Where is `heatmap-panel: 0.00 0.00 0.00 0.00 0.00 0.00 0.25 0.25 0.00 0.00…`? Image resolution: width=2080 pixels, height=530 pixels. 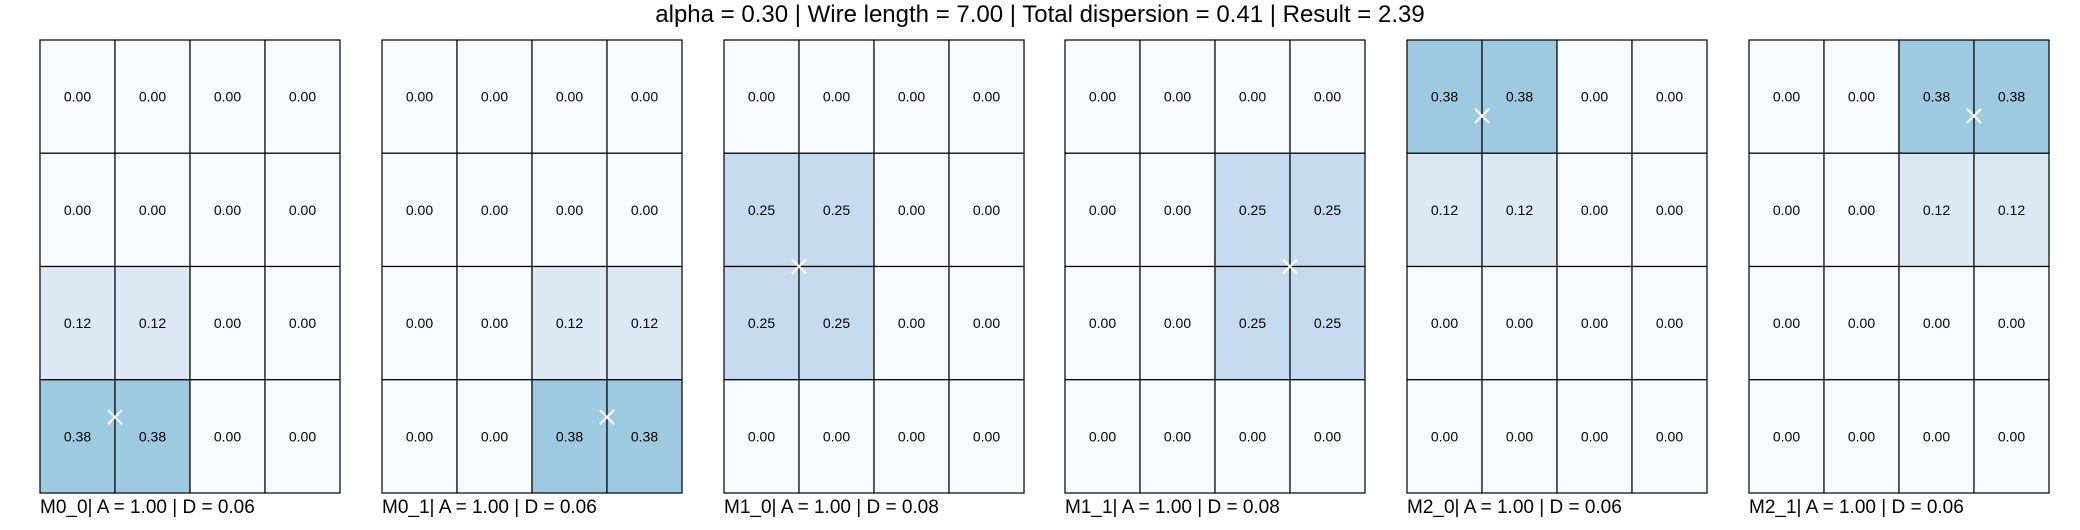 heatmap-panel: 0.00 0.00 0.00 0.00 0.00 0.00 0.25 0.25 0.00 0.00… is located at coordinates (1215, 278).